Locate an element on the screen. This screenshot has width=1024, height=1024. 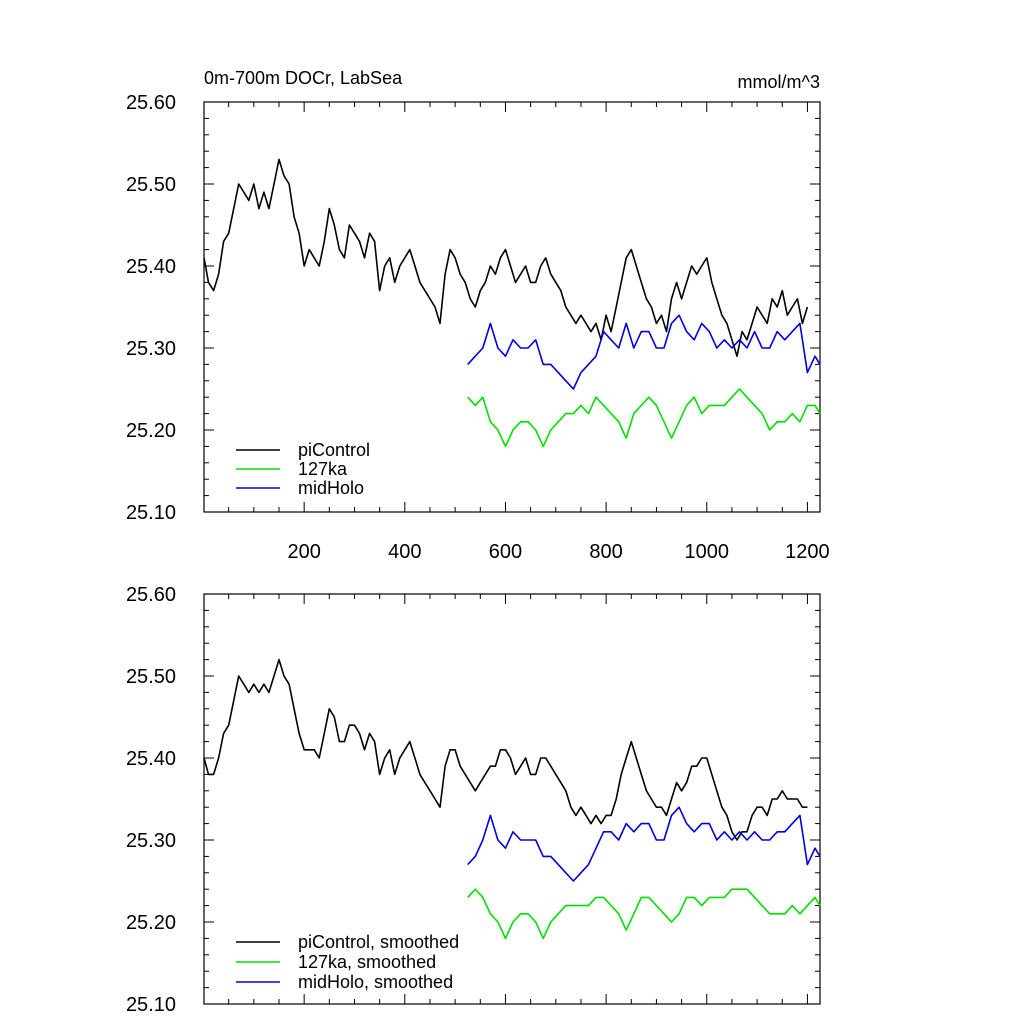
x-tick-label: 1200 is located at coordinates (807, 552).